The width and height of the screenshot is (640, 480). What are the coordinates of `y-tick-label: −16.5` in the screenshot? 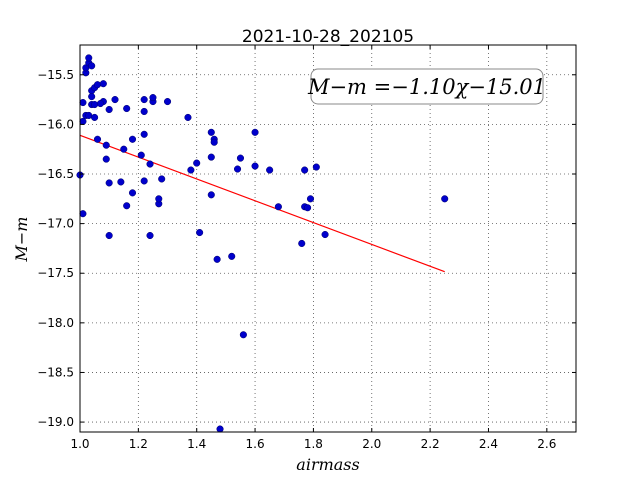 It's located at (55, 174).